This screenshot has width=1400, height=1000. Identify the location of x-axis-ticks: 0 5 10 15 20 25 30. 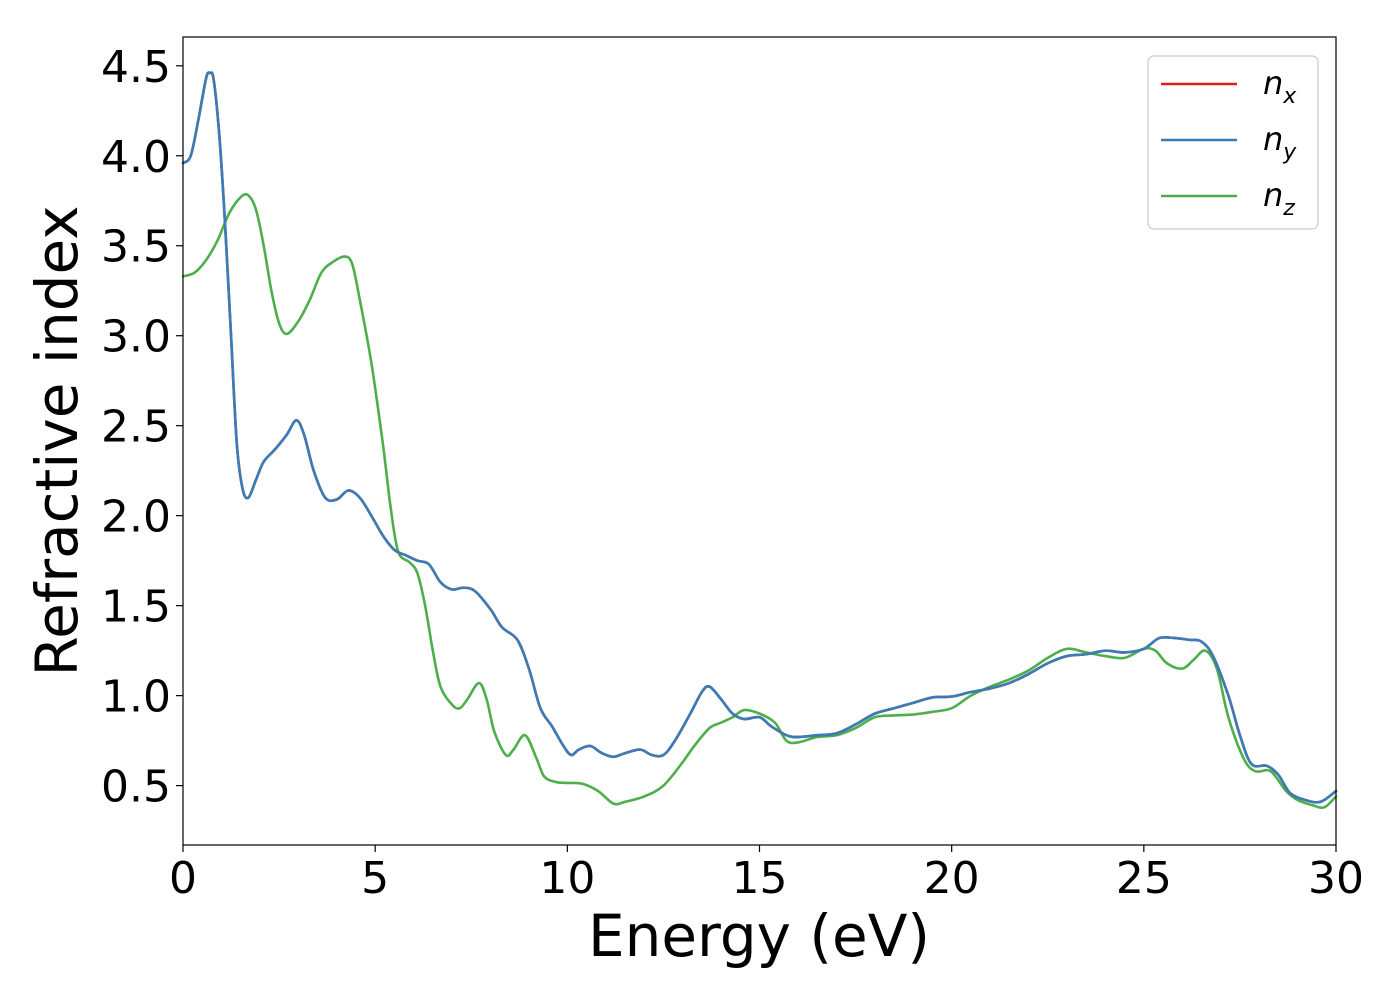
(766, 874).